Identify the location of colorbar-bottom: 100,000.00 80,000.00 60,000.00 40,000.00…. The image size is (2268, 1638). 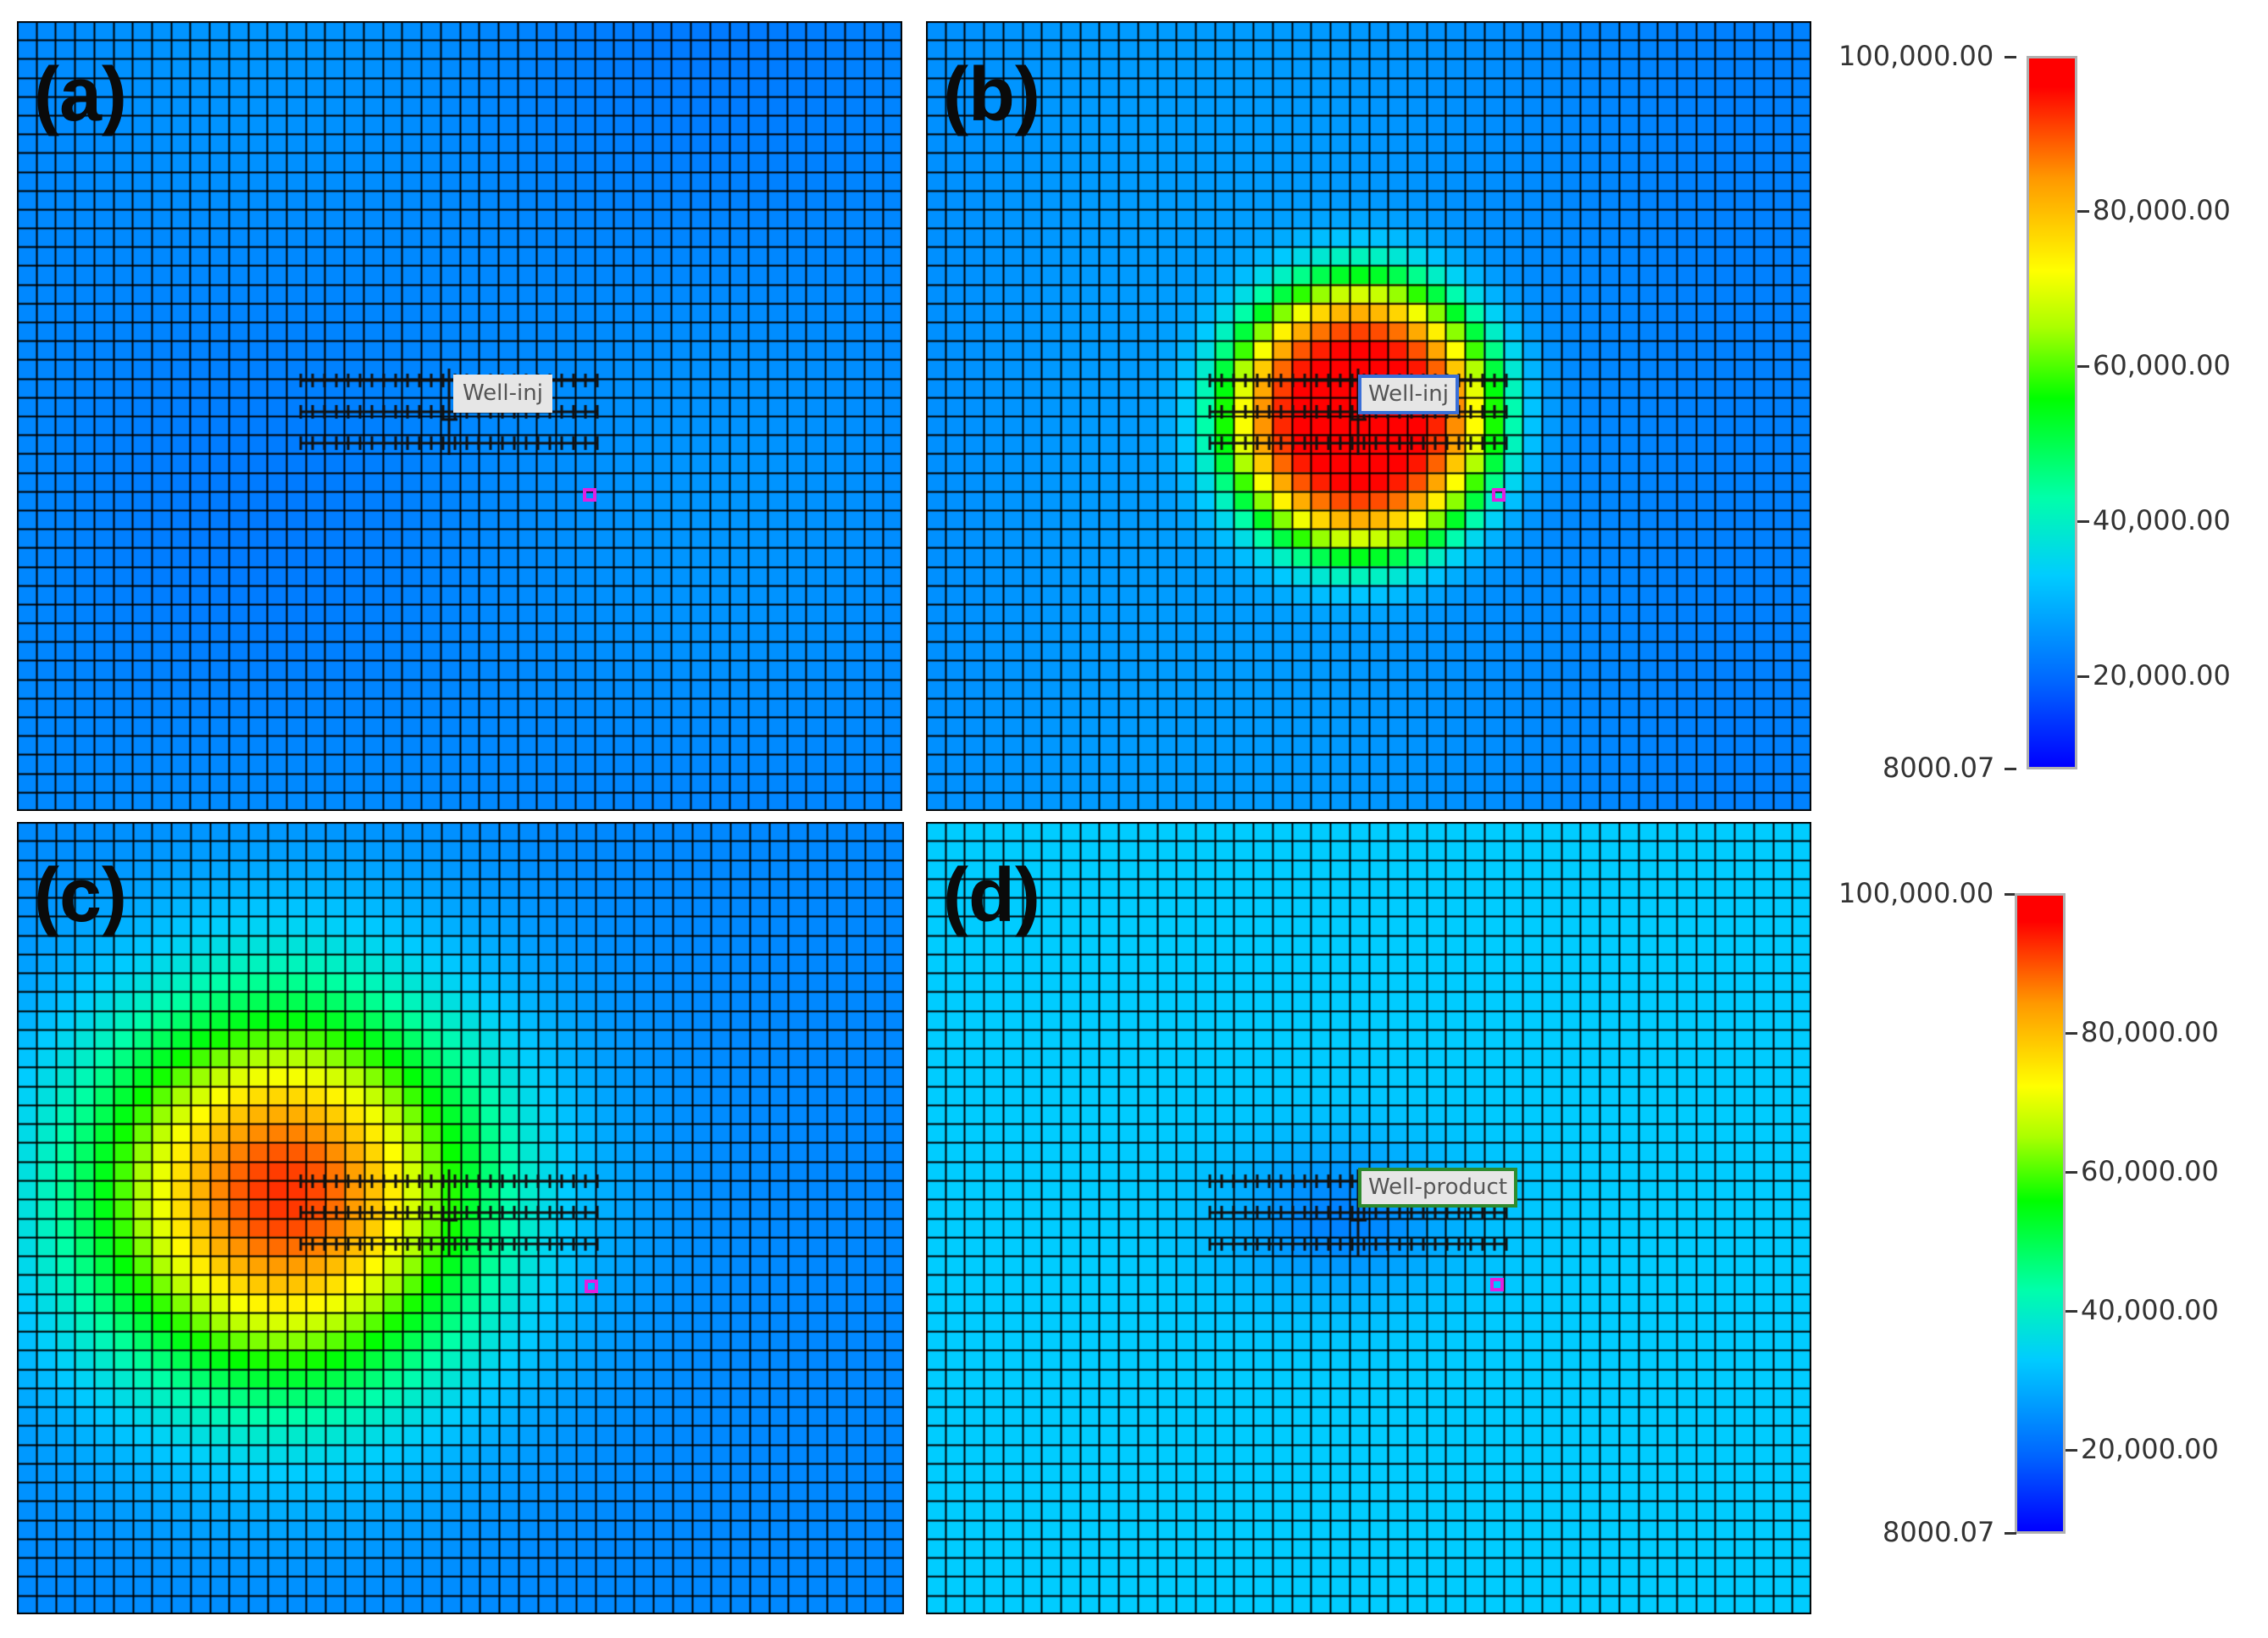
(2050, 1218).